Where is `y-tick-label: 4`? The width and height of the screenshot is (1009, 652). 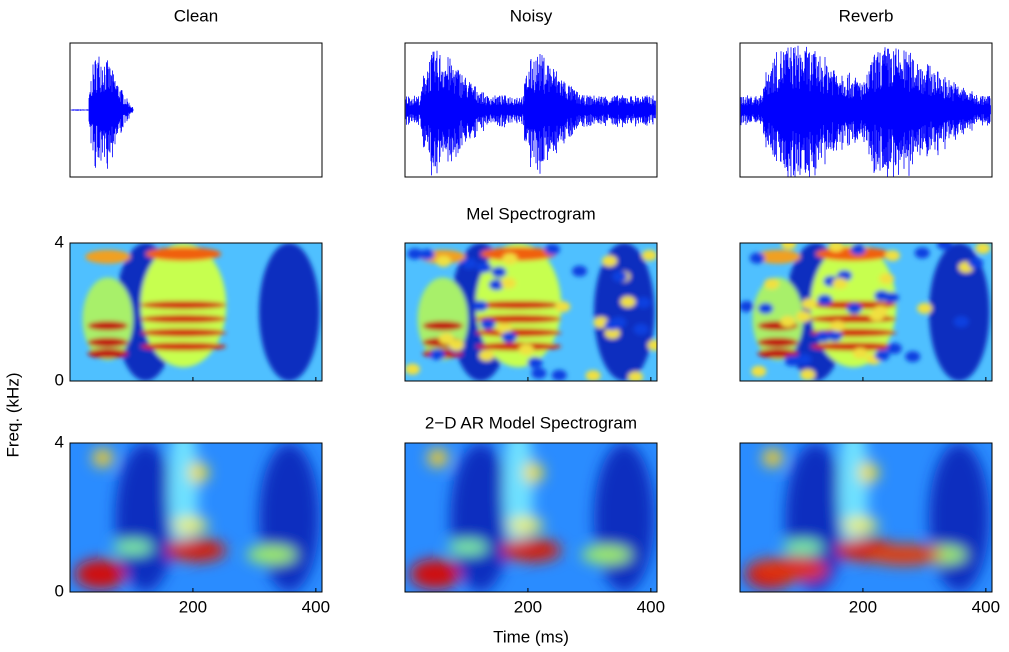
y-tick-label: 4 is located at coordinates (59, 241).